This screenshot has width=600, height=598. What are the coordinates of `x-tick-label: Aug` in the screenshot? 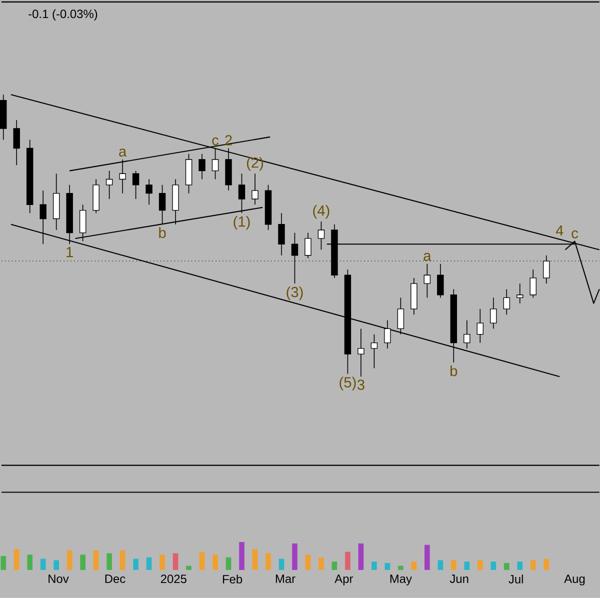 It's located at (574, 580).